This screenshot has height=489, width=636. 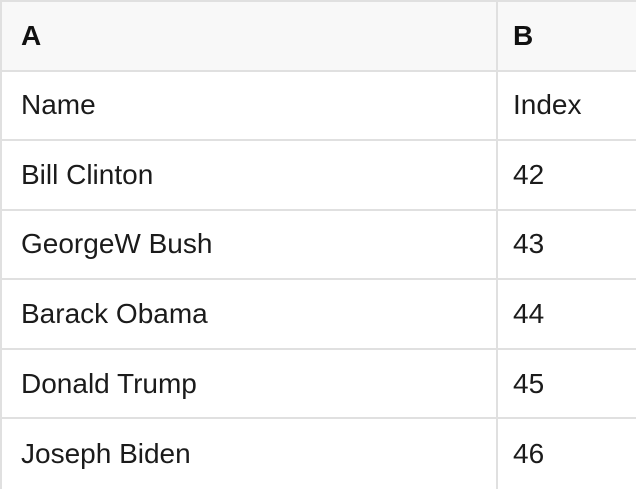 What do you see at coordinates (567, 176) in the screenshot?
I see `cell-b2: 42` at bounding box center [567, 176].